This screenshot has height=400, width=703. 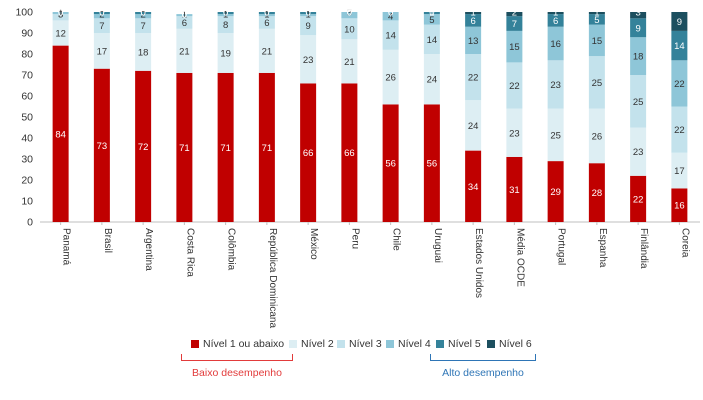 I want to click on data-label: 8, so click(x=225, y=25).